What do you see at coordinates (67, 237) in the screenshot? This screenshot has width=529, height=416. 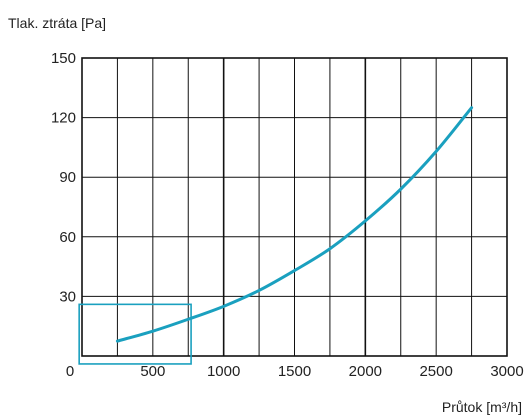 I see `y-tick-label: 60` at bounding box center [67, 237].